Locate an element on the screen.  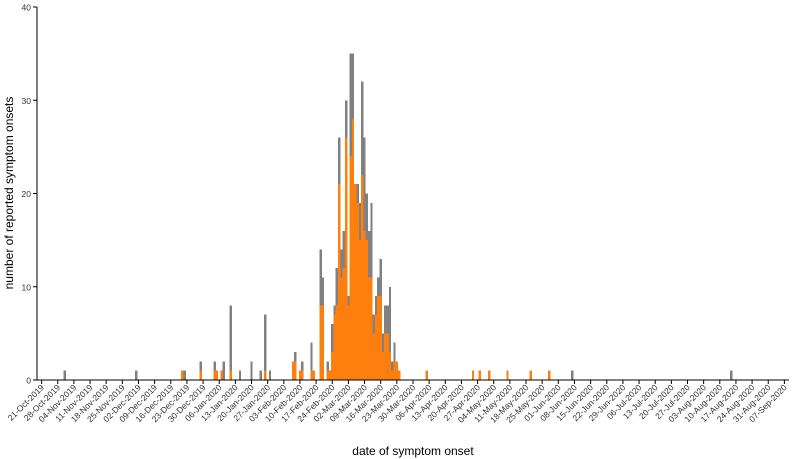
y-axis-ticks: 0 10 20 30 40 is located at coordinates (29, 194).